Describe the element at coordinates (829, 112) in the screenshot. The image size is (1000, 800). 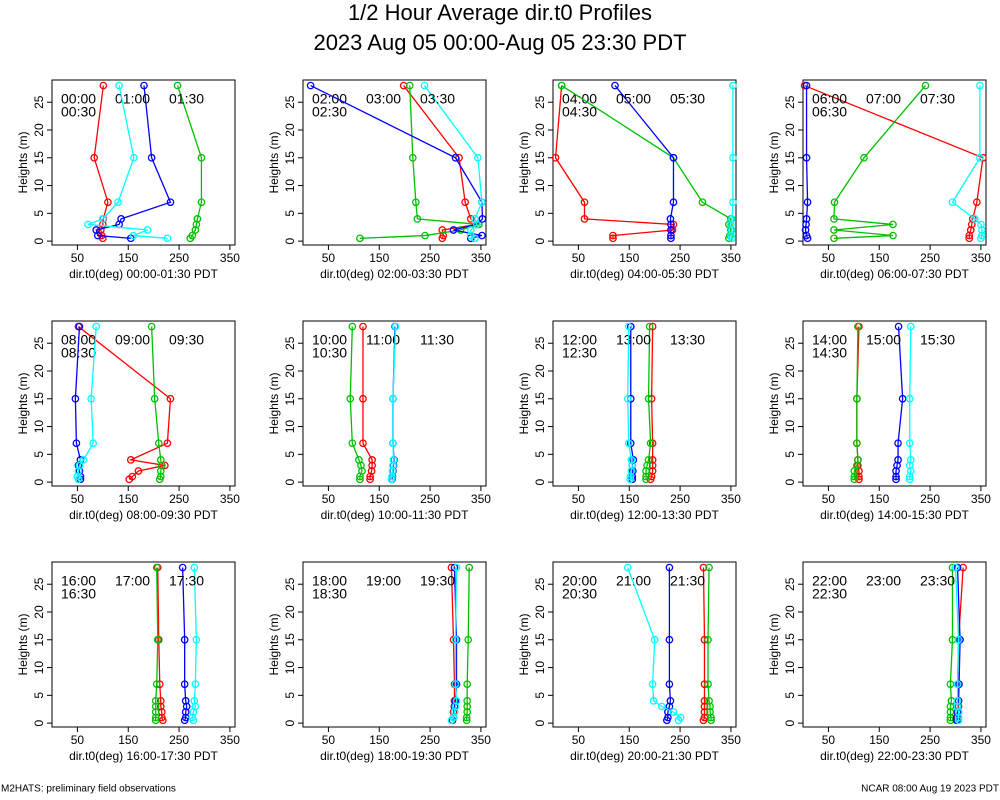
I see `legend-entry: 06:30` at that location.